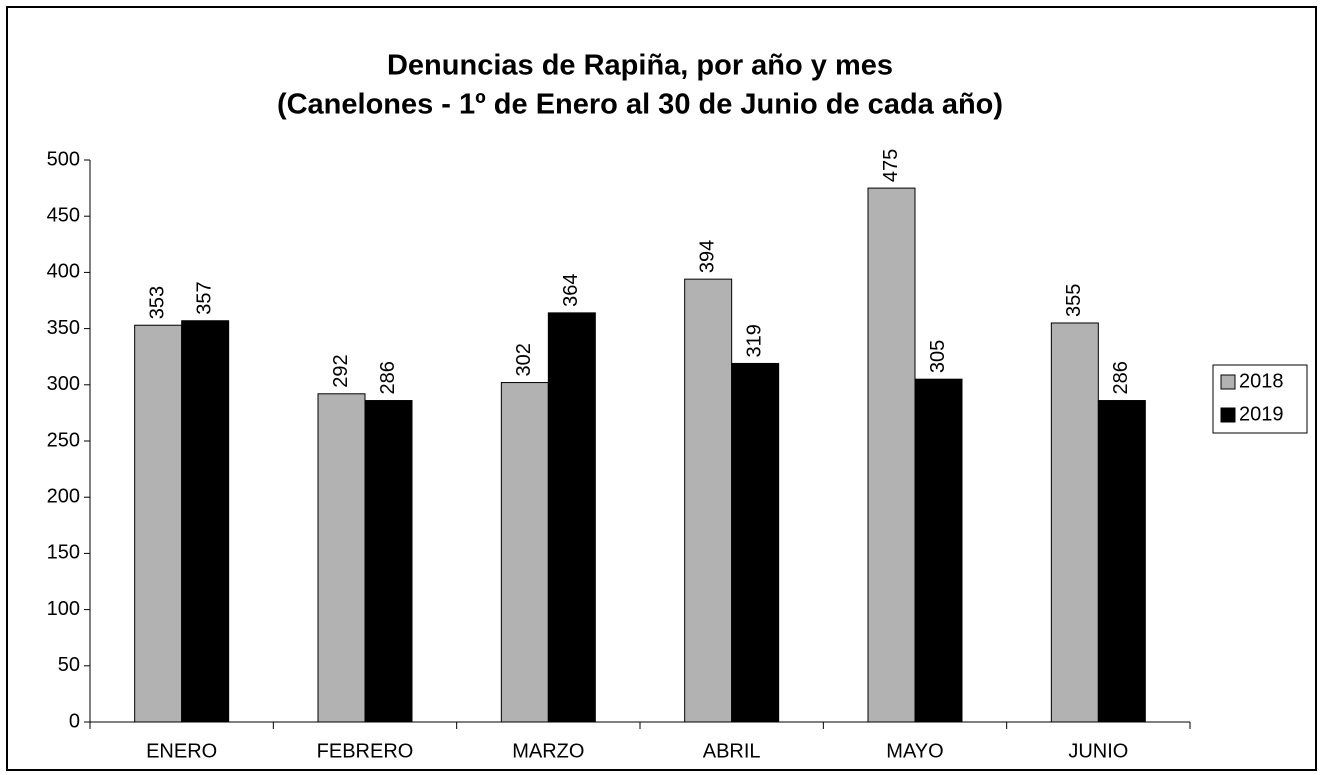  Describe the element at coordinates (732, 751) in the screenshot. I see `x-tick-label: ABRIL` at that location.